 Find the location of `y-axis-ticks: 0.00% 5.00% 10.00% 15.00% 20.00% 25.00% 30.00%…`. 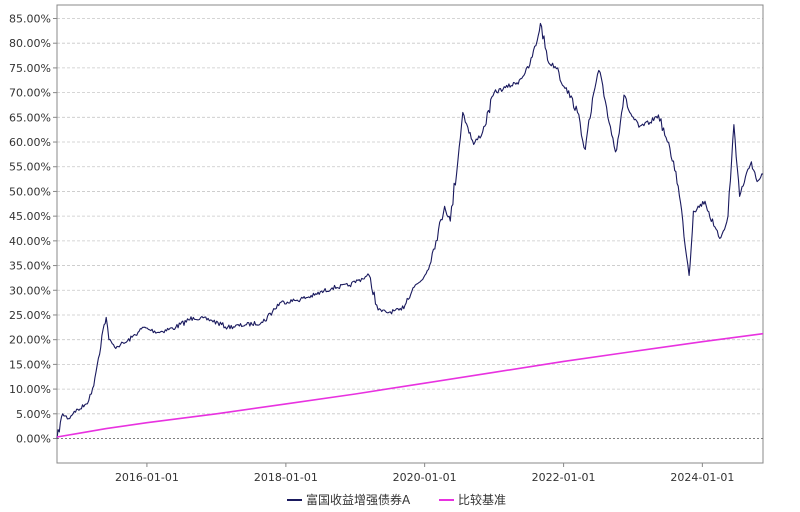

y-axis-ticks: 0.00% 5.00% 10.00% 15.00% 20.00% 25.00% 30.00%… is located at coordinates (33, 229).